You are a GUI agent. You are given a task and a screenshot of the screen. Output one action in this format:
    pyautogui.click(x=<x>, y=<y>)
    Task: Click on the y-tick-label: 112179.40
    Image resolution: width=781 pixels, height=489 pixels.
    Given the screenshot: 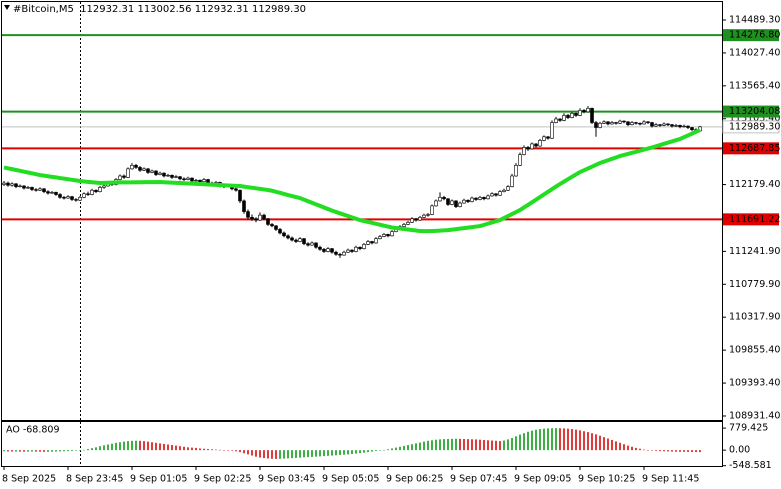 What is the action you would take?
    pyautogui.click(x=754, y=184)
    